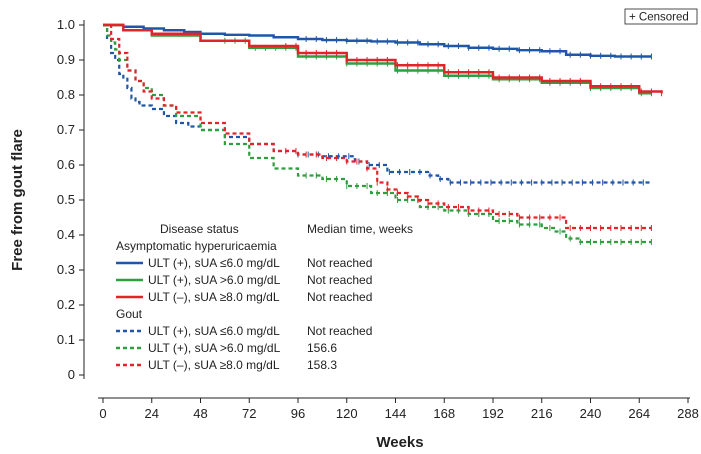  What do you see at coordinates (347, 413) in the screenshot?
I see `x-tick-label: 120` at bounding box center [347, 413].